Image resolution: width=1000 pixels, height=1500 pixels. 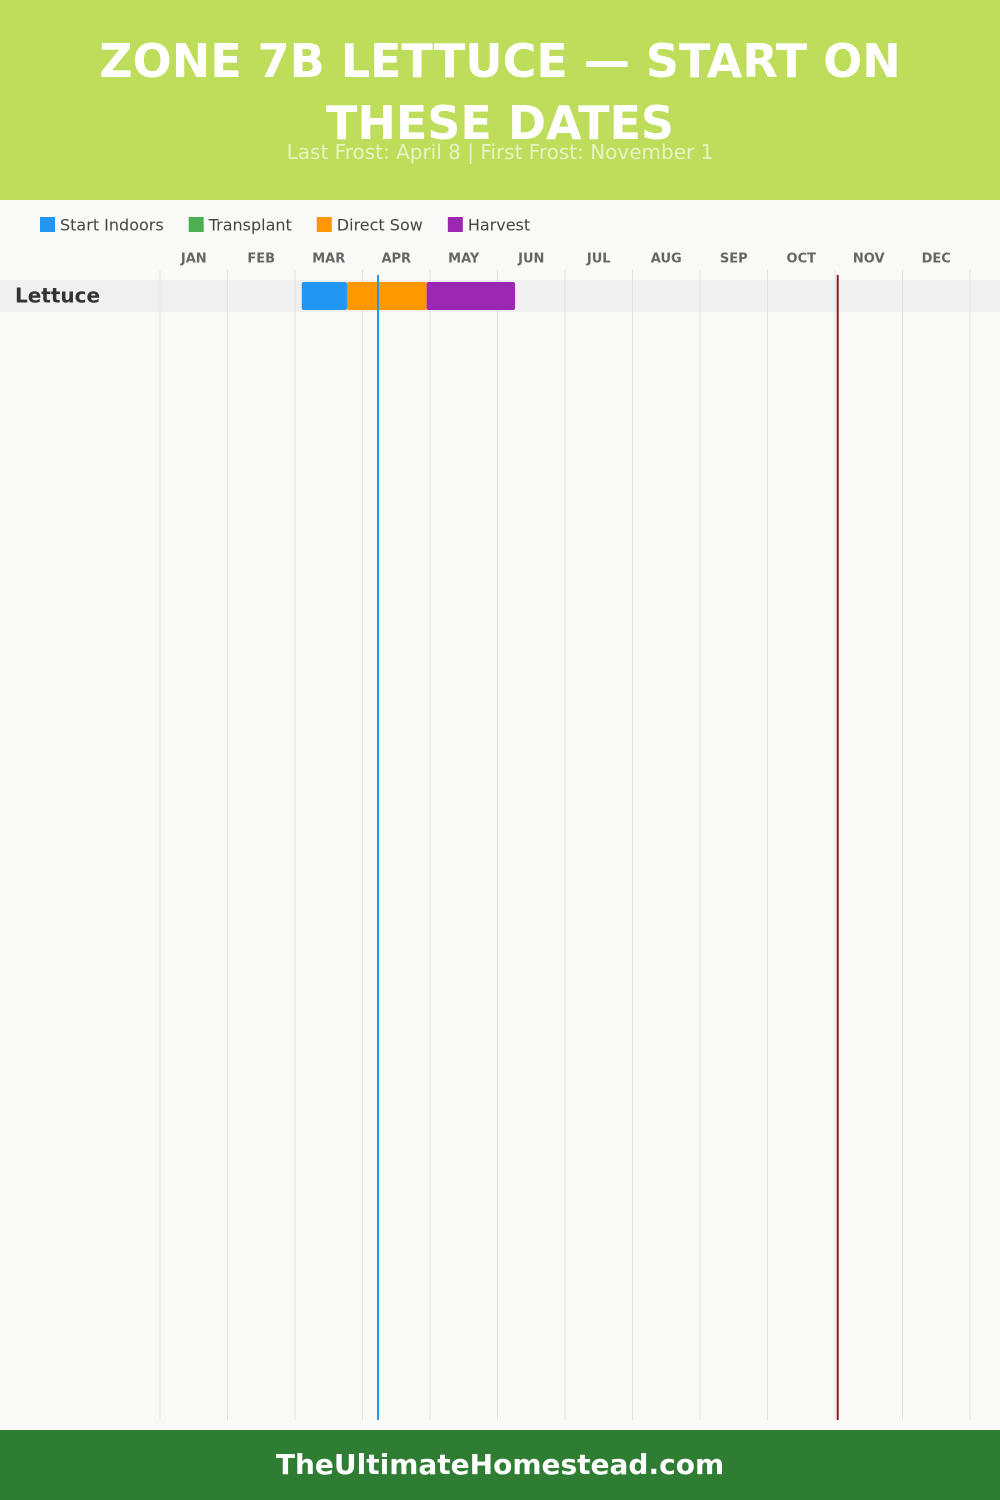 I want to click on legend-label: Direct Sow, so click(x=380, y=225).